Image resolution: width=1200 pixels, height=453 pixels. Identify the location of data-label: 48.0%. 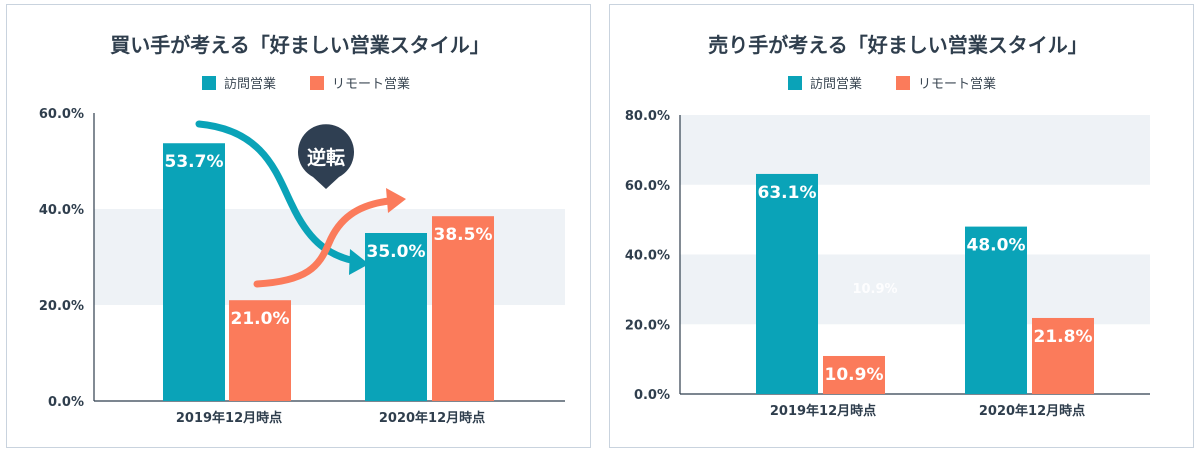
(996, 246).